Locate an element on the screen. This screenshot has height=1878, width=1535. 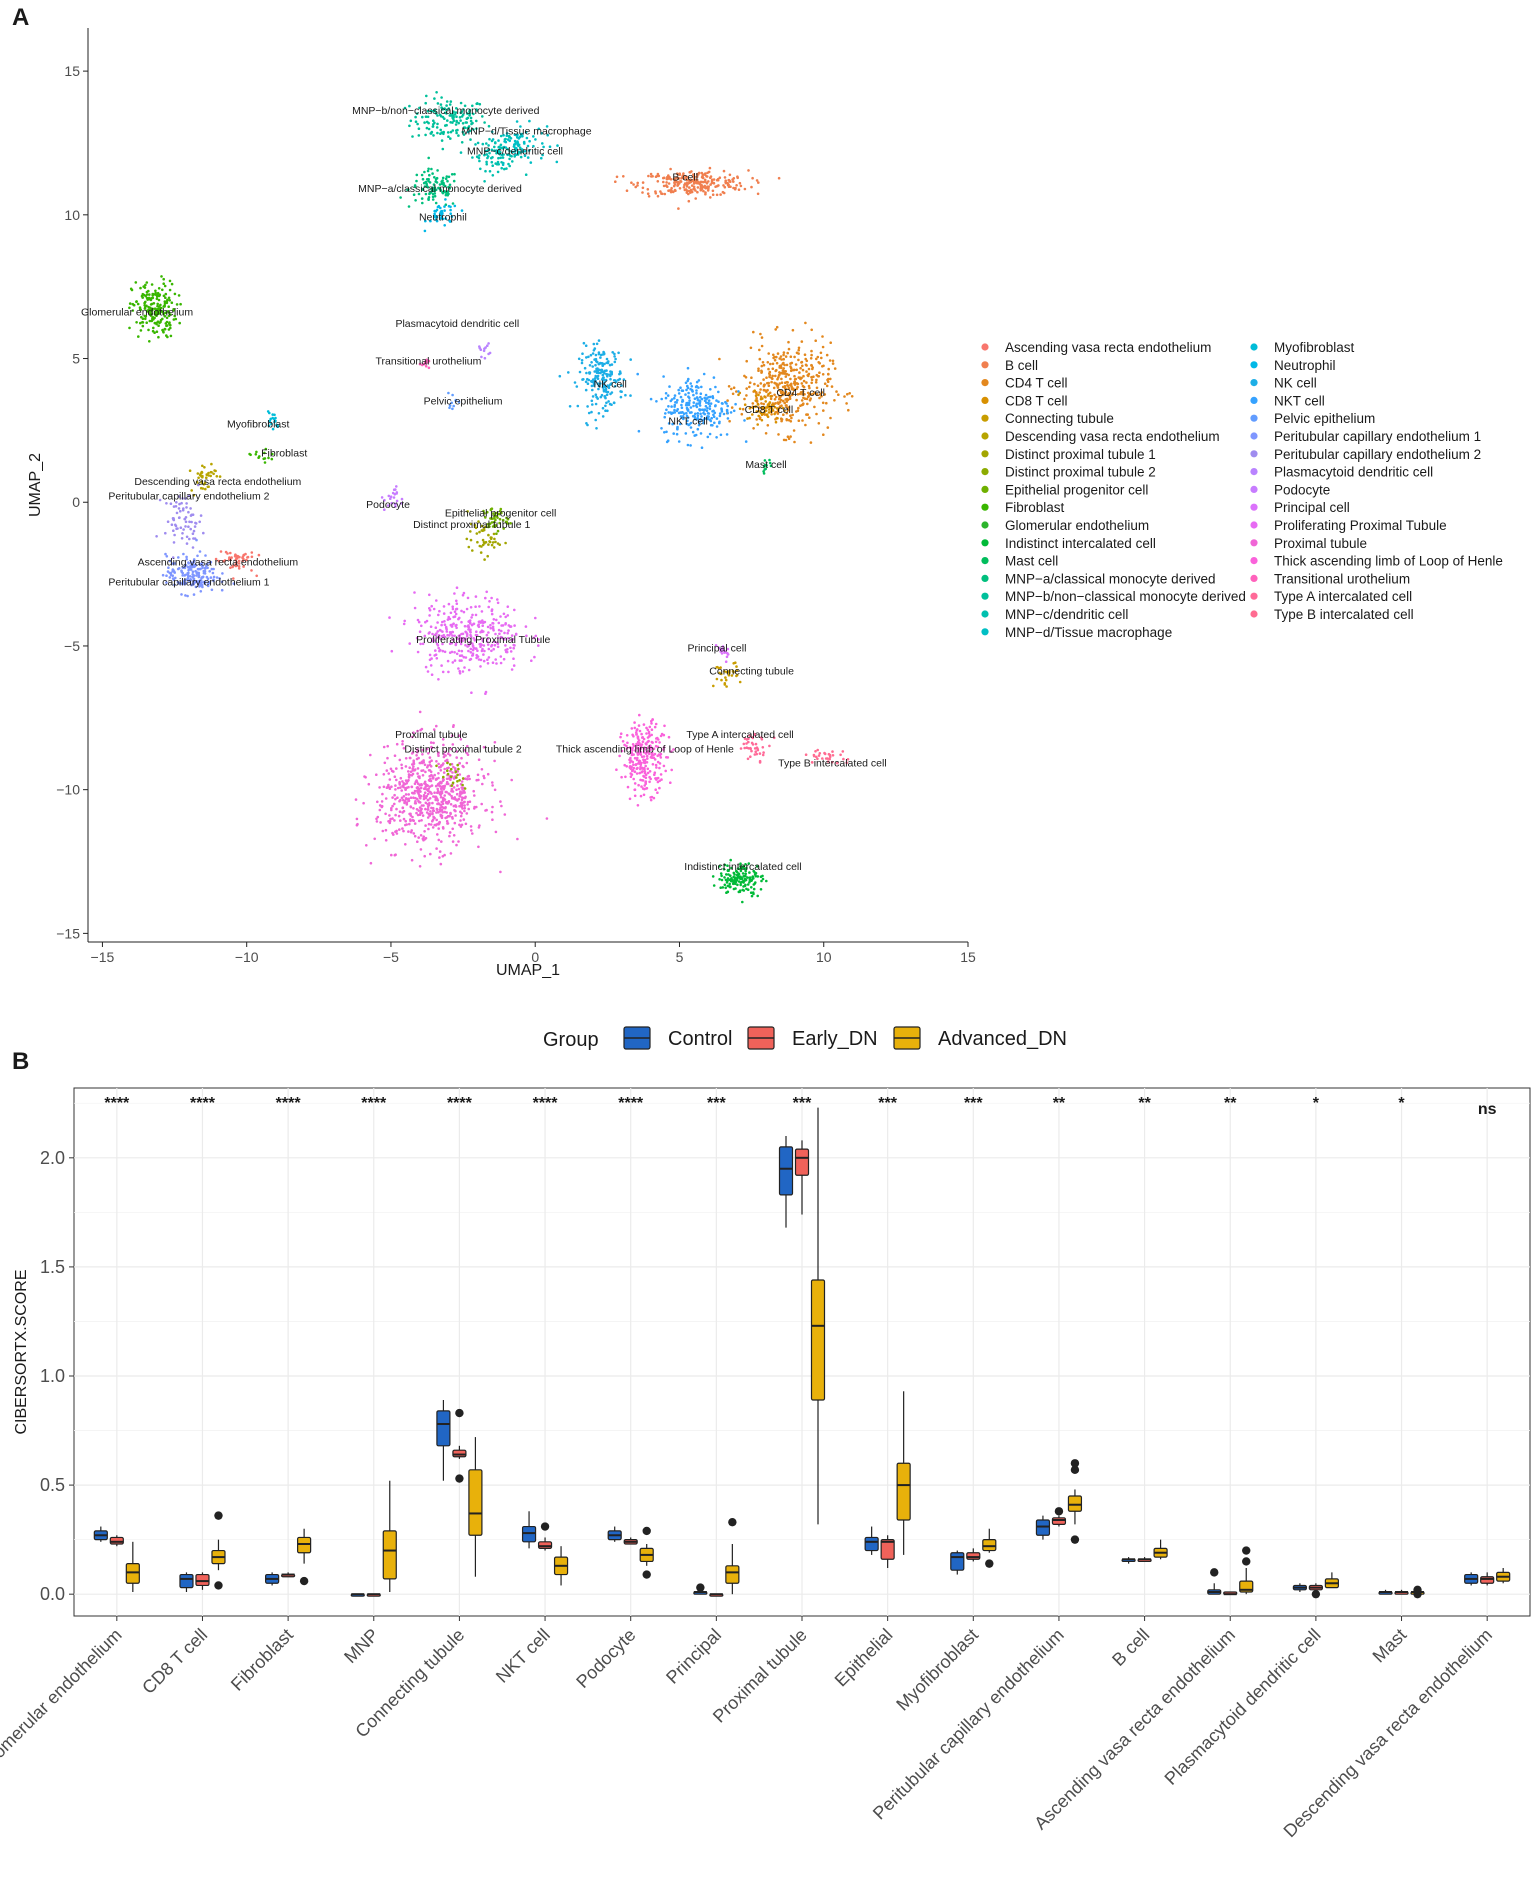
outlier-point is located at coordinates (1316, 1594).